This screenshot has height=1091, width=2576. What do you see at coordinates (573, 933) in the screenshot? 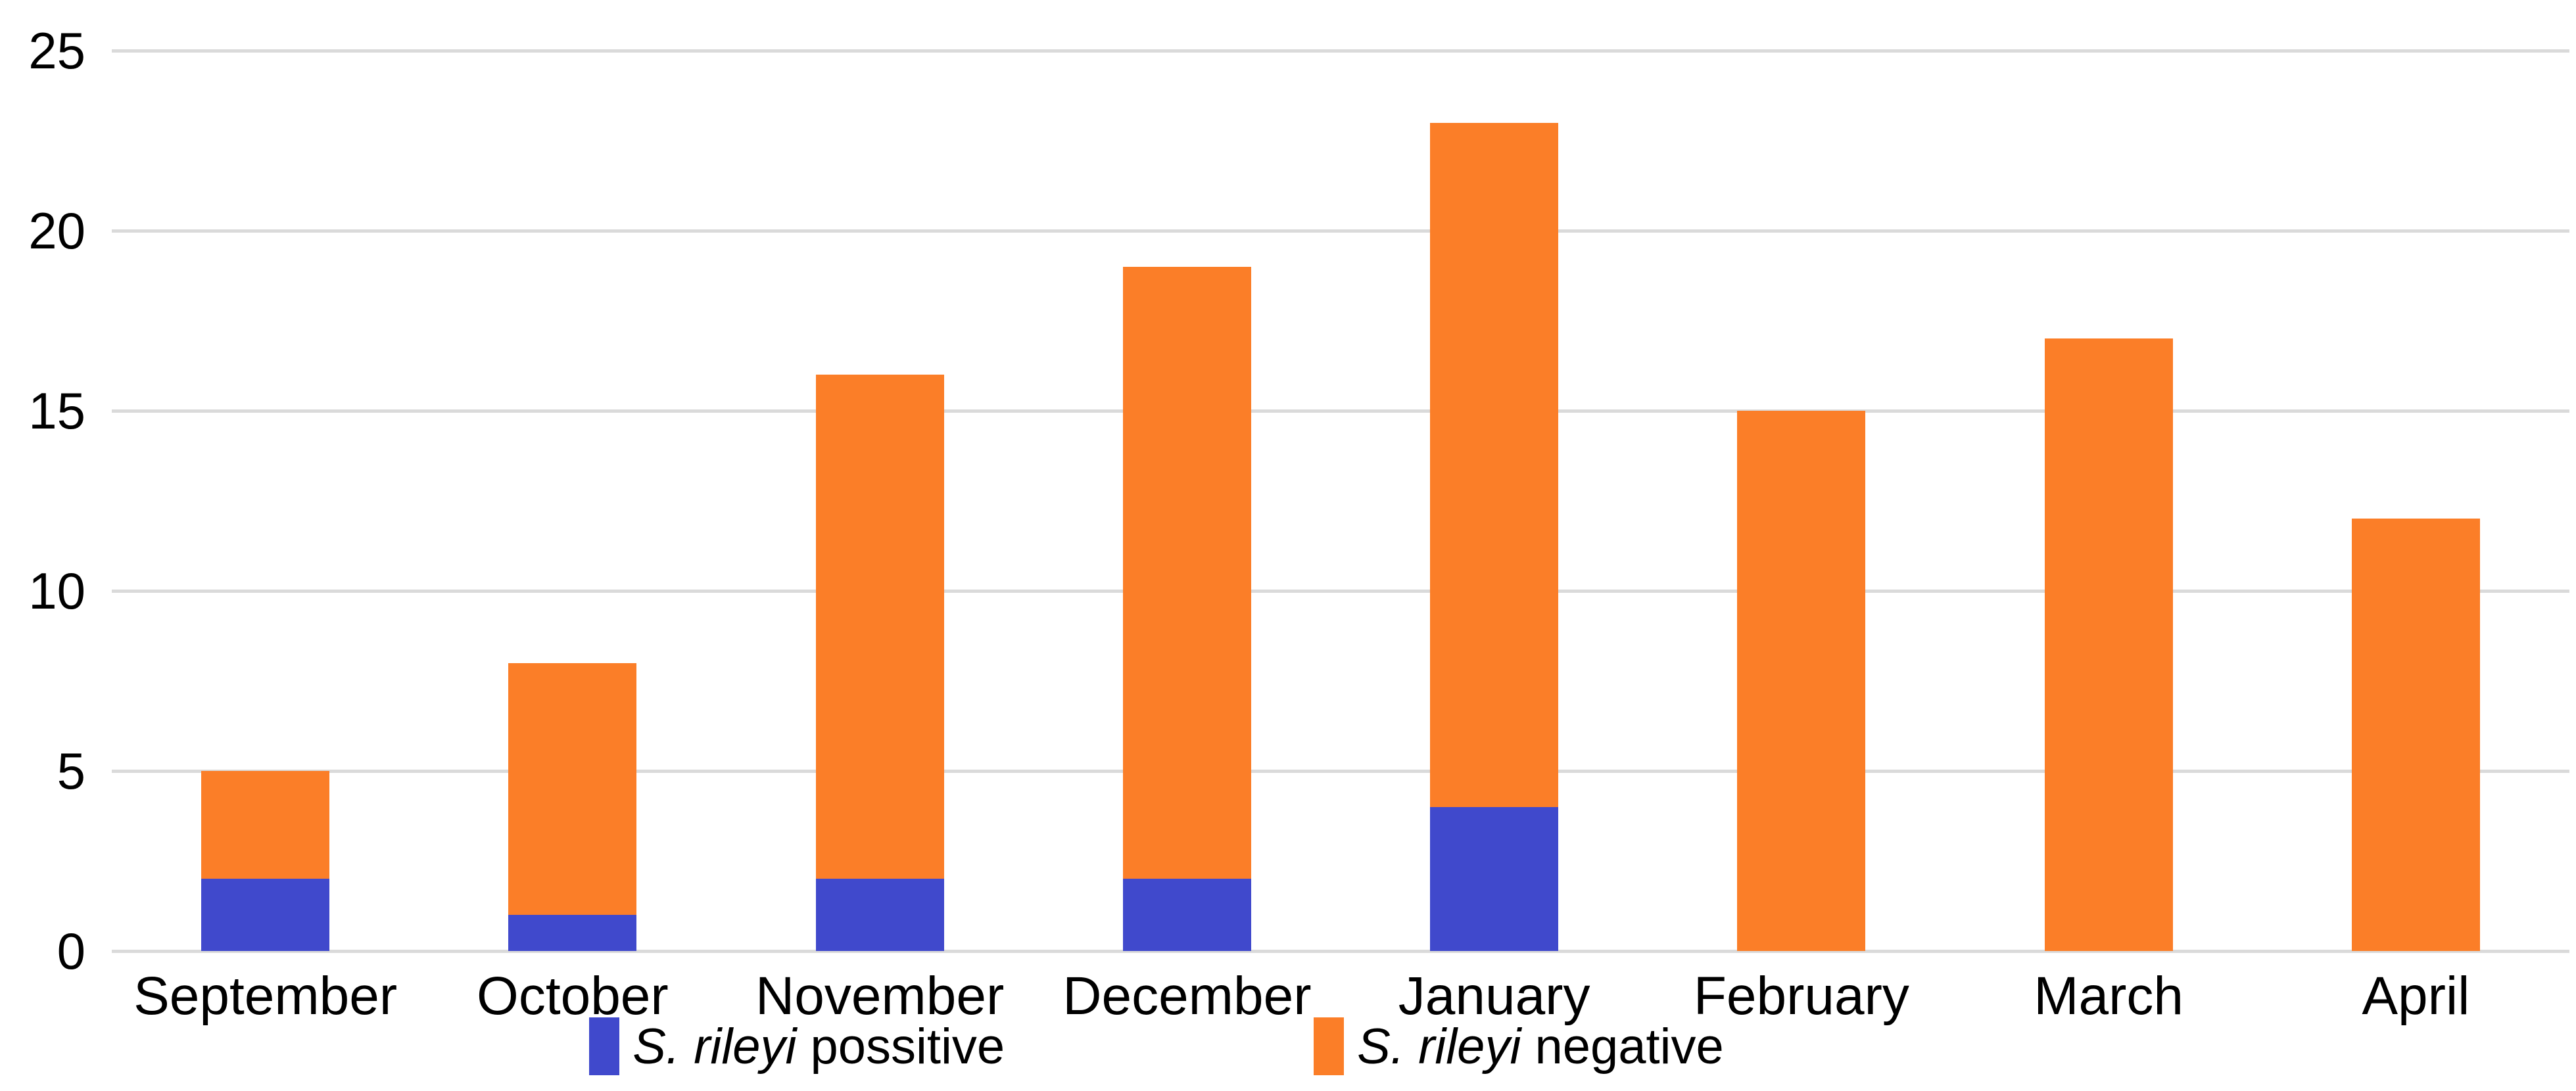
I see `bar-segment-october-possitive` at bounding box center [573, 933].